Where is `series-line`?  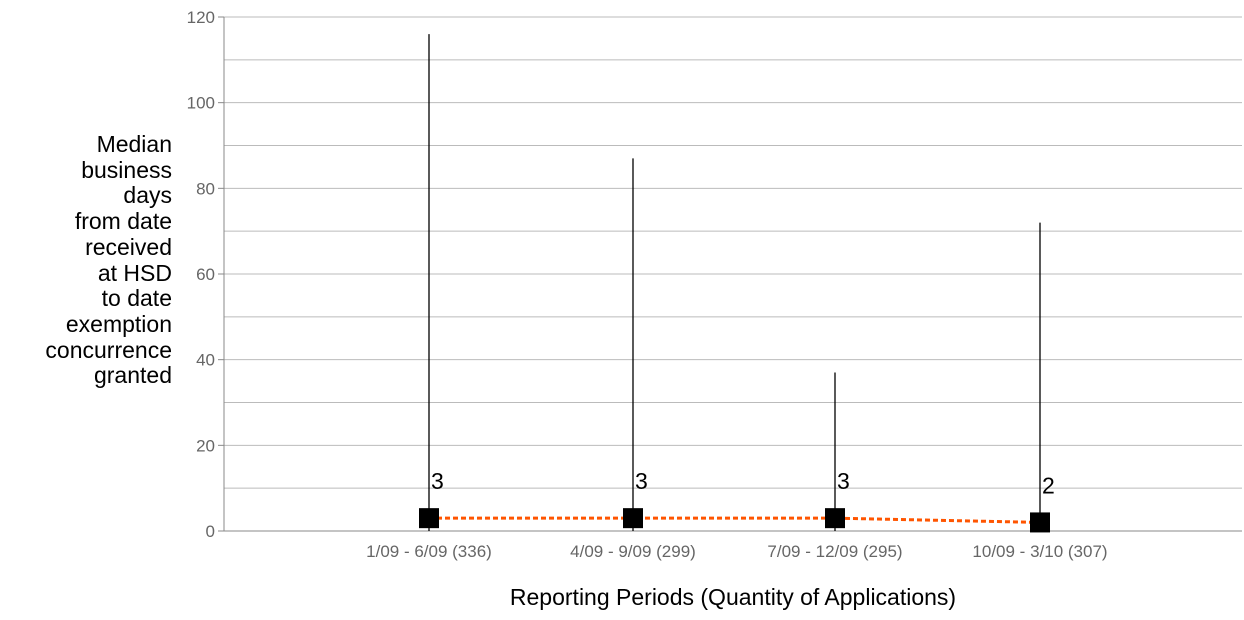 series-line is located at coordinates (735, 520).